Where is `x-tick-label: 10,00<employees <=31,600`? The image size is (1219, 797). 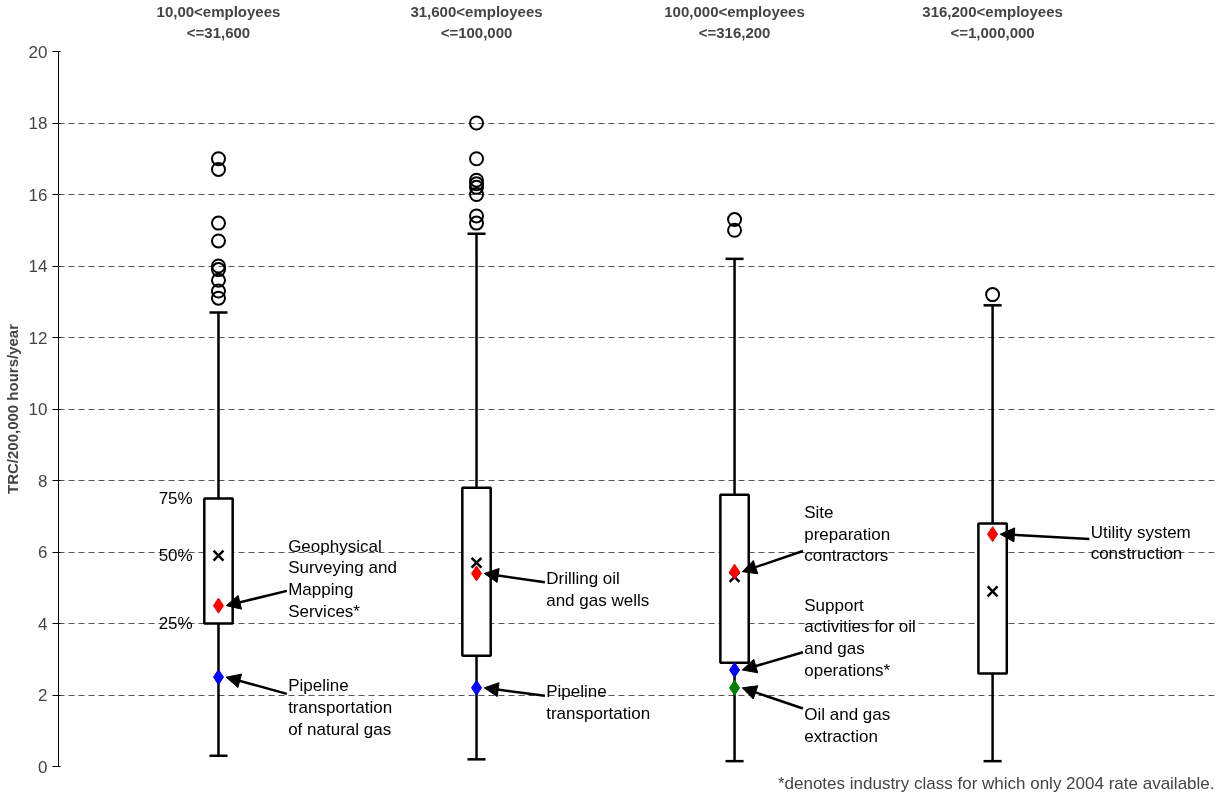 x-tick-label: 10,00<employees <=31,600 is located at coordinates (218, 22).